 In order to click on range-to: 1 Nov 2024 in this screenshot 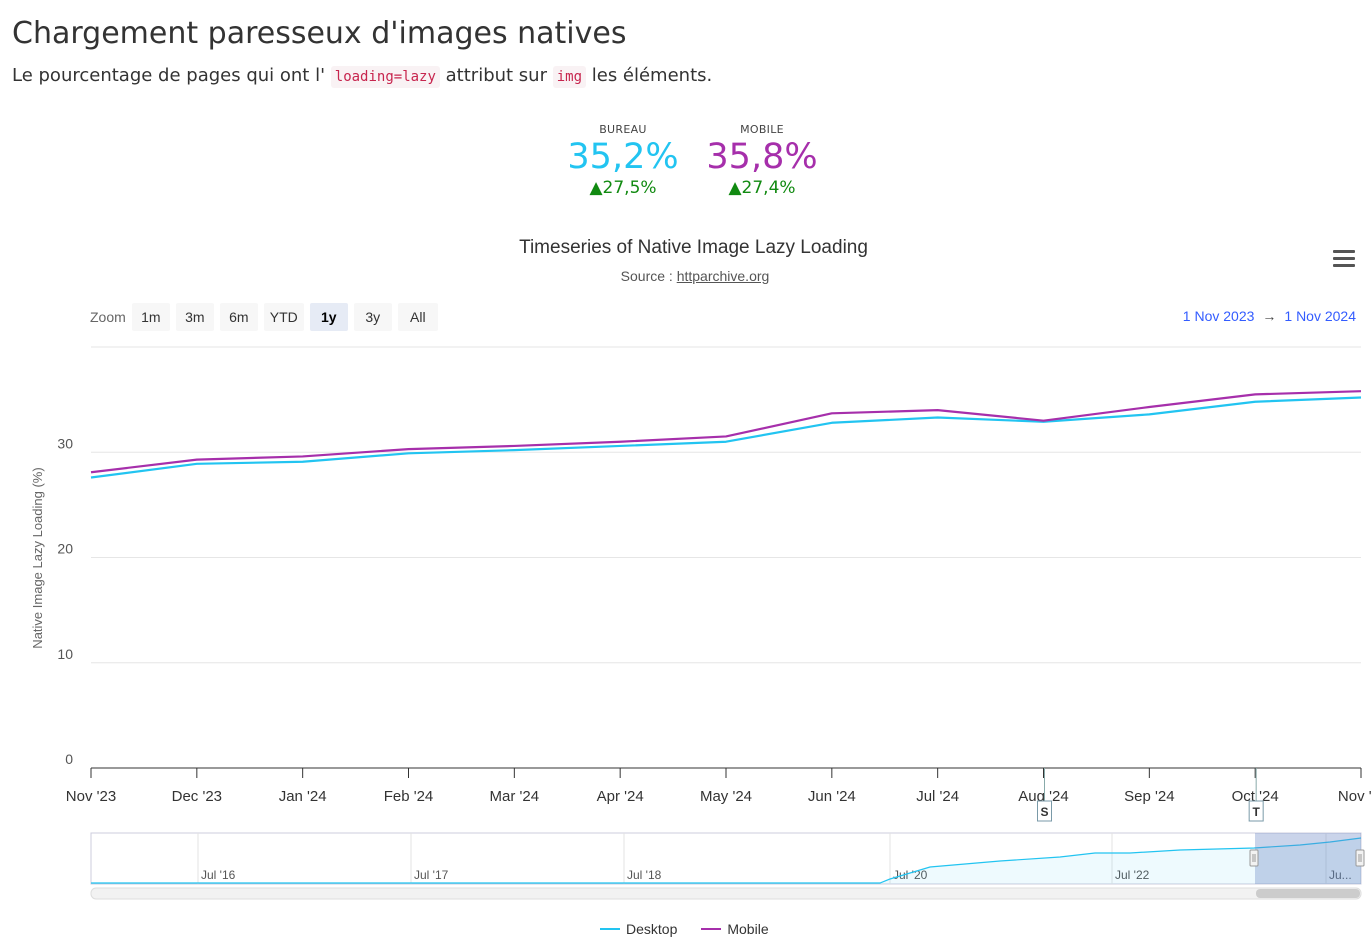, I will do `click(1320, 316)`.